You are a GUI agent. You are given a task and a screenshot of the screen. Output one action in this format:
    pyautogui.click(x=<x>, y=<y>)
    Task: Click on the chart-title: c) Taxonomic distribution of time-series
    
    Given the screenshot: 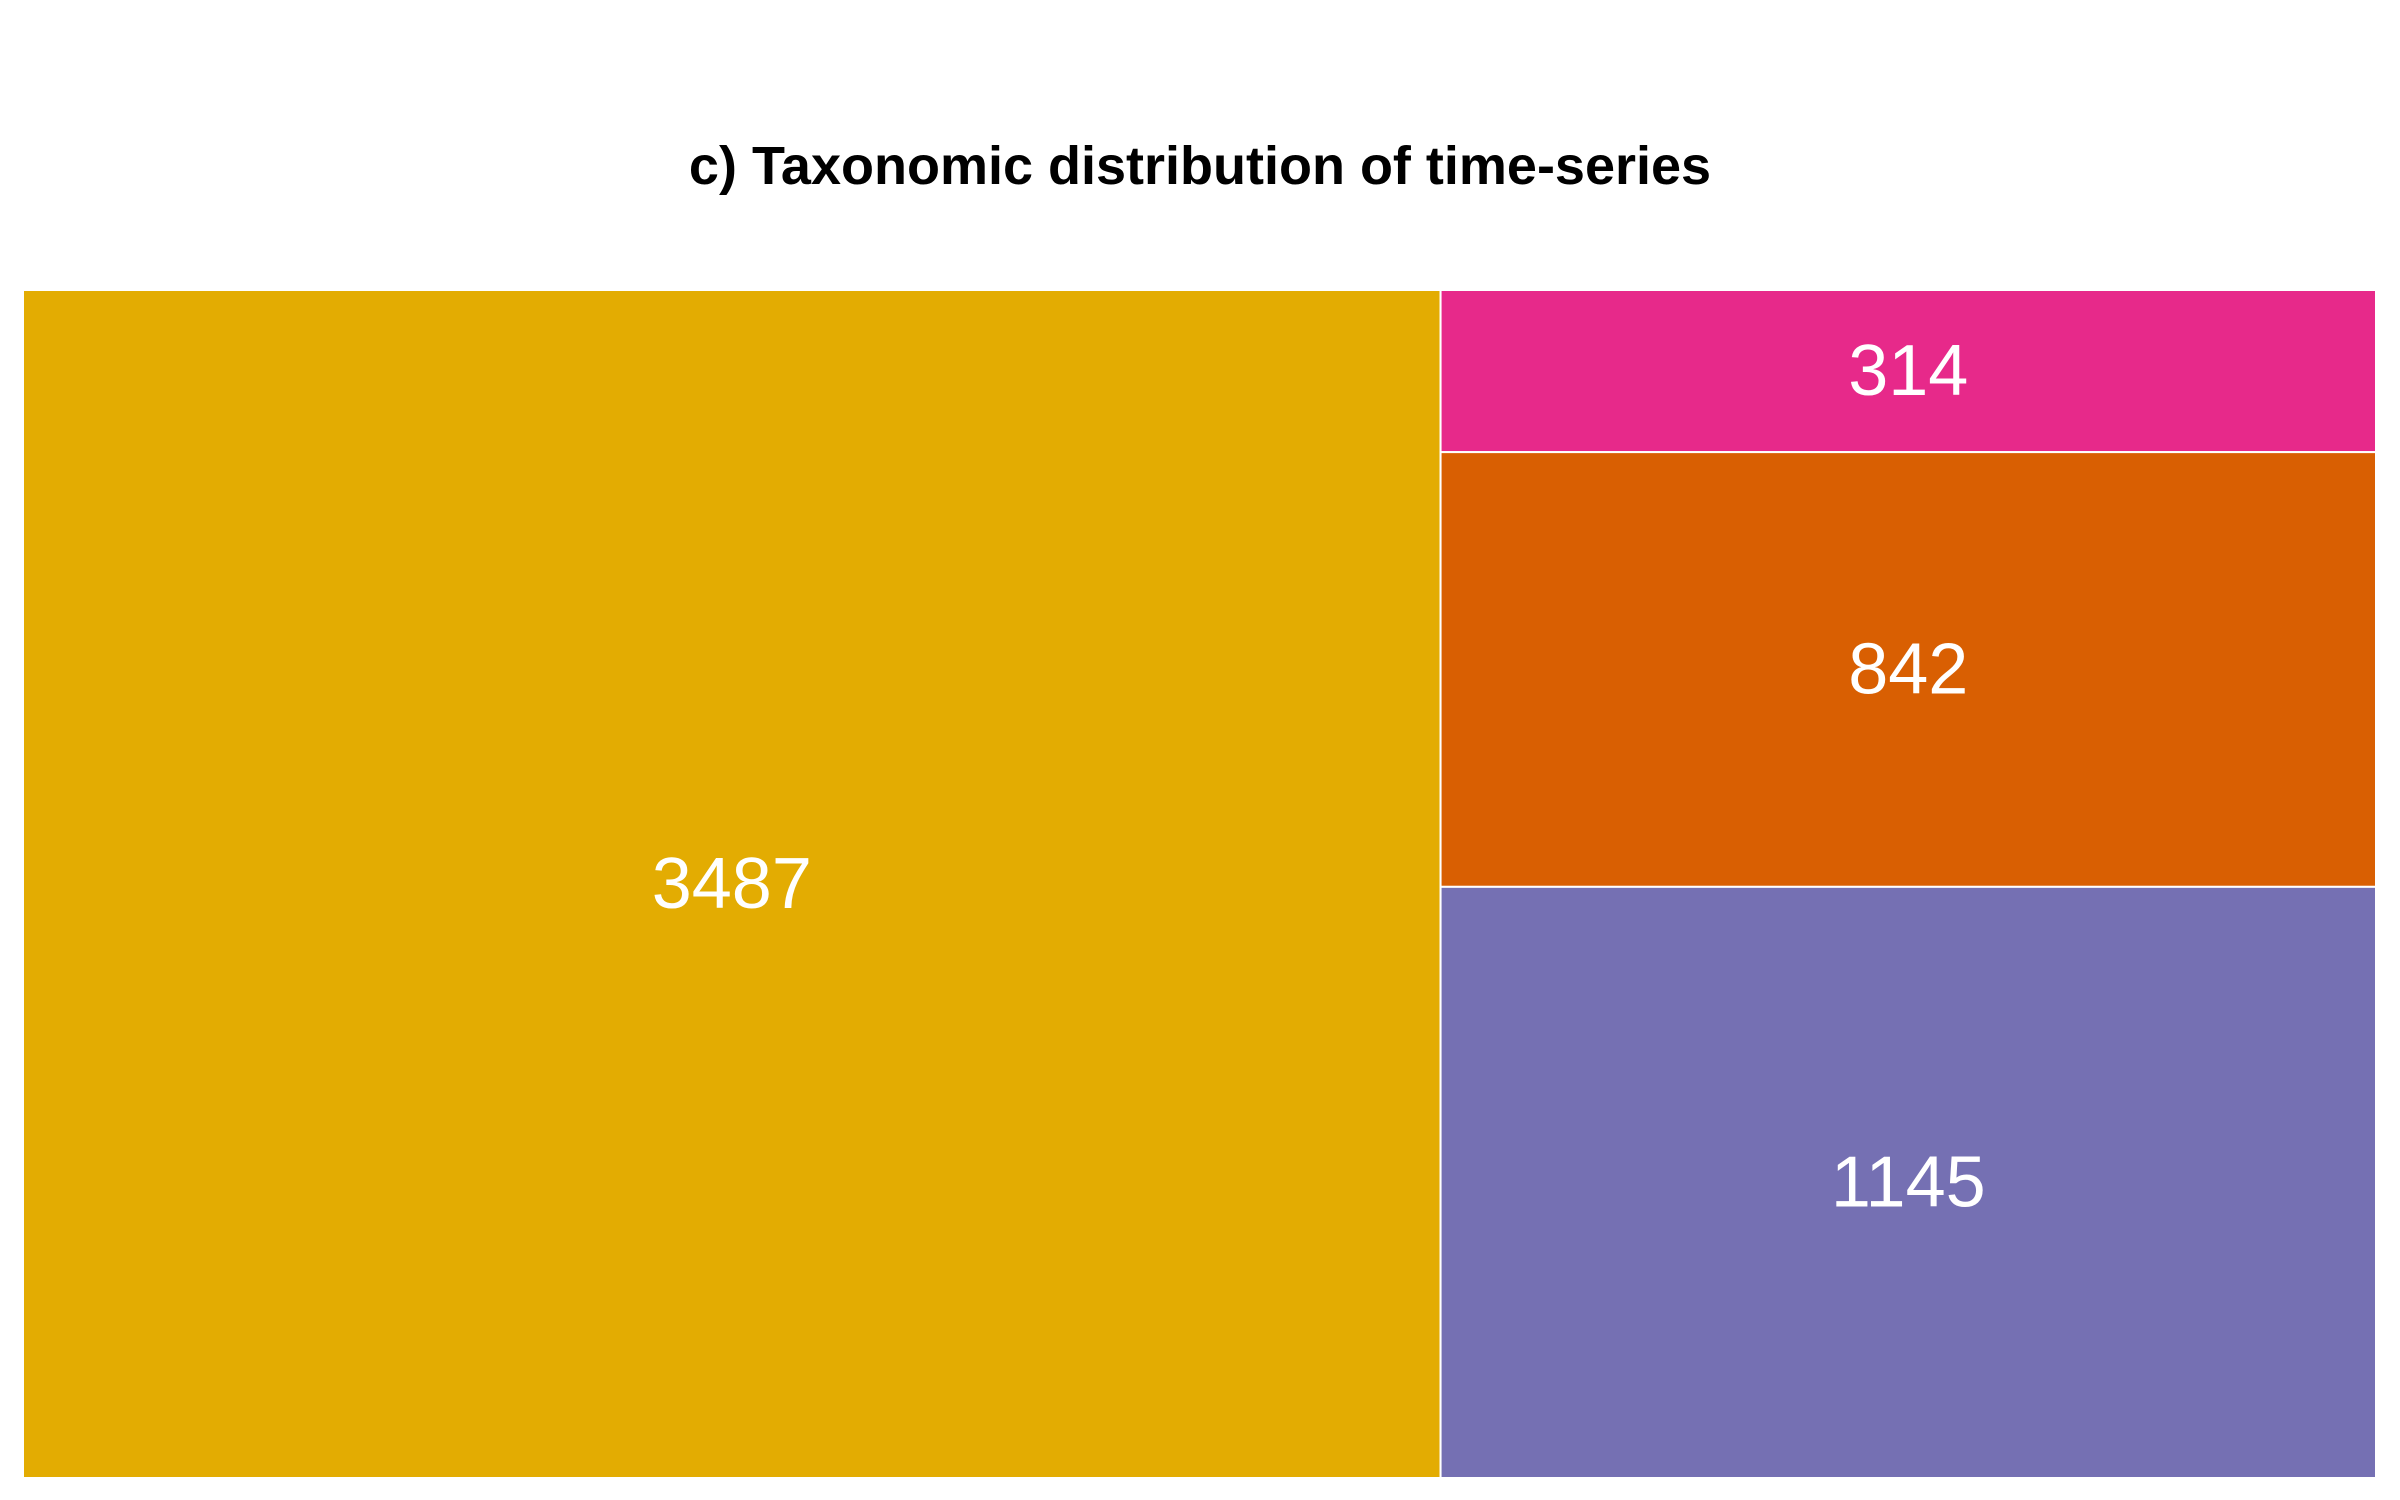 What is the action you would take?
    pyautogui.click(x=1200, y=166)
    